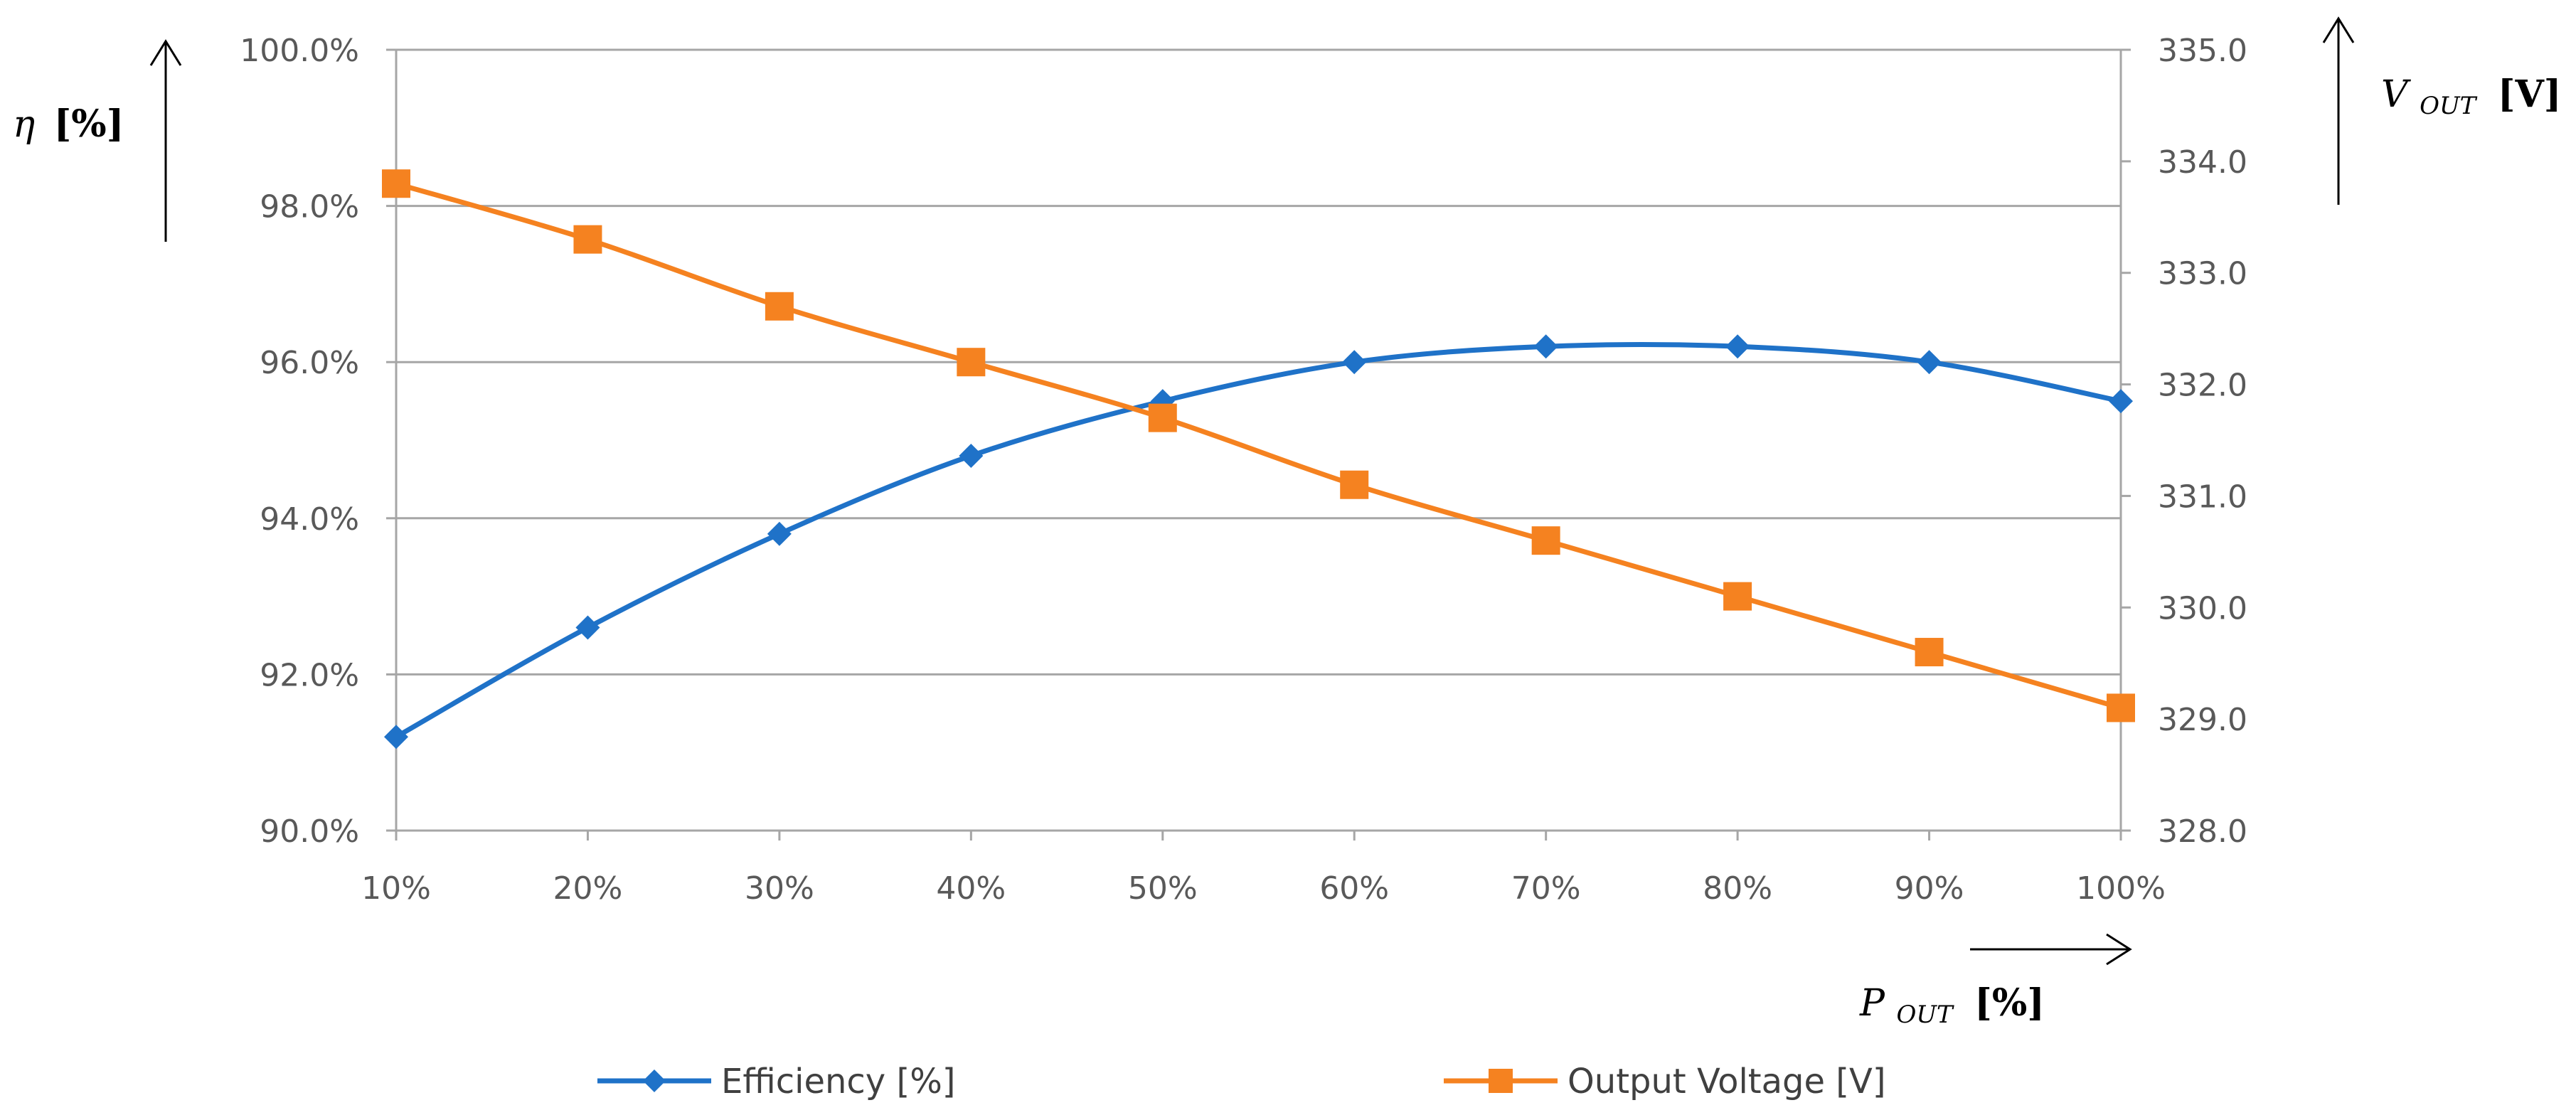 Image resolution: width=2576 pixels, height=1115 pixels. I want to click on x-tick-label: 40%, so click(971, 888).